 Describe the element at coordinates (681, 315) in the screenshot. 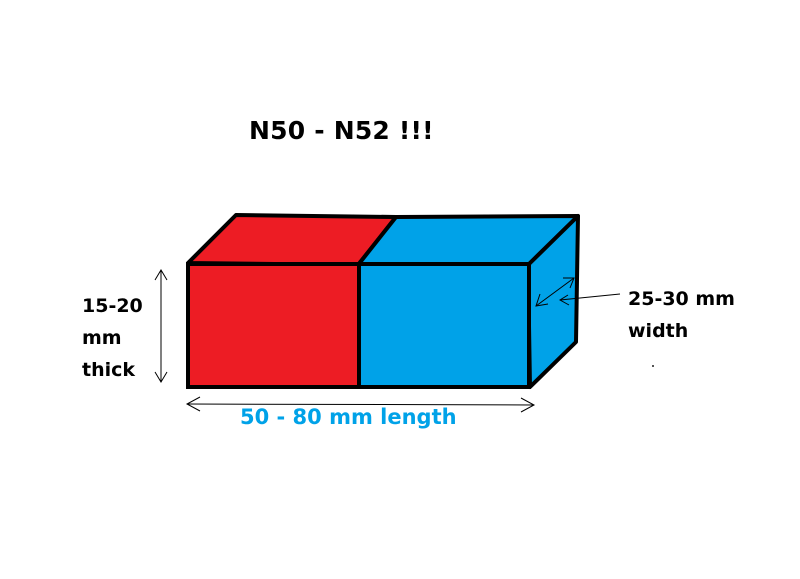

I see `width-label: 25-30 mm width` at that location.